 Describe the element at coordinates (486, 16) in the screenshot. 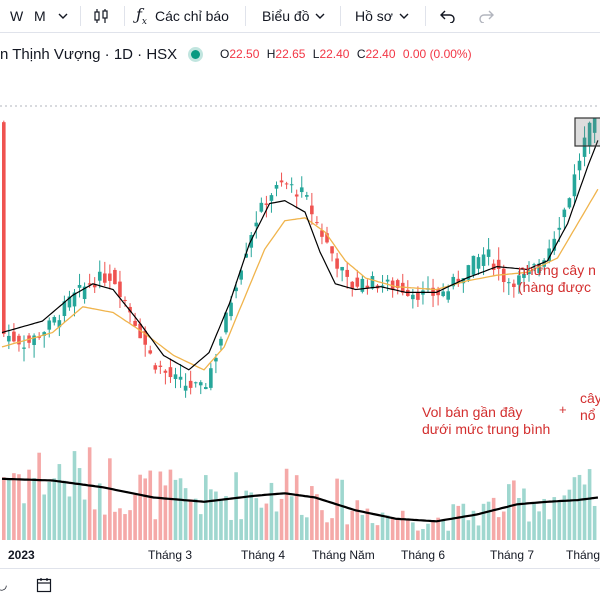

I see `redo-button` at that location.